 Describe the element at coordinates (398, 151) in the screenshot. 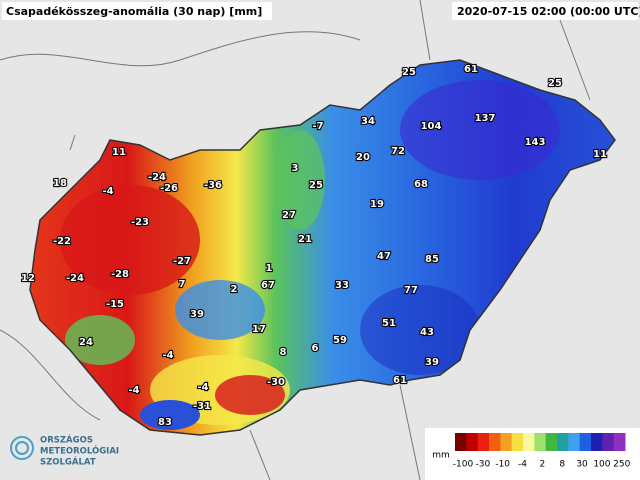

I see `station-value: 72` at that location.